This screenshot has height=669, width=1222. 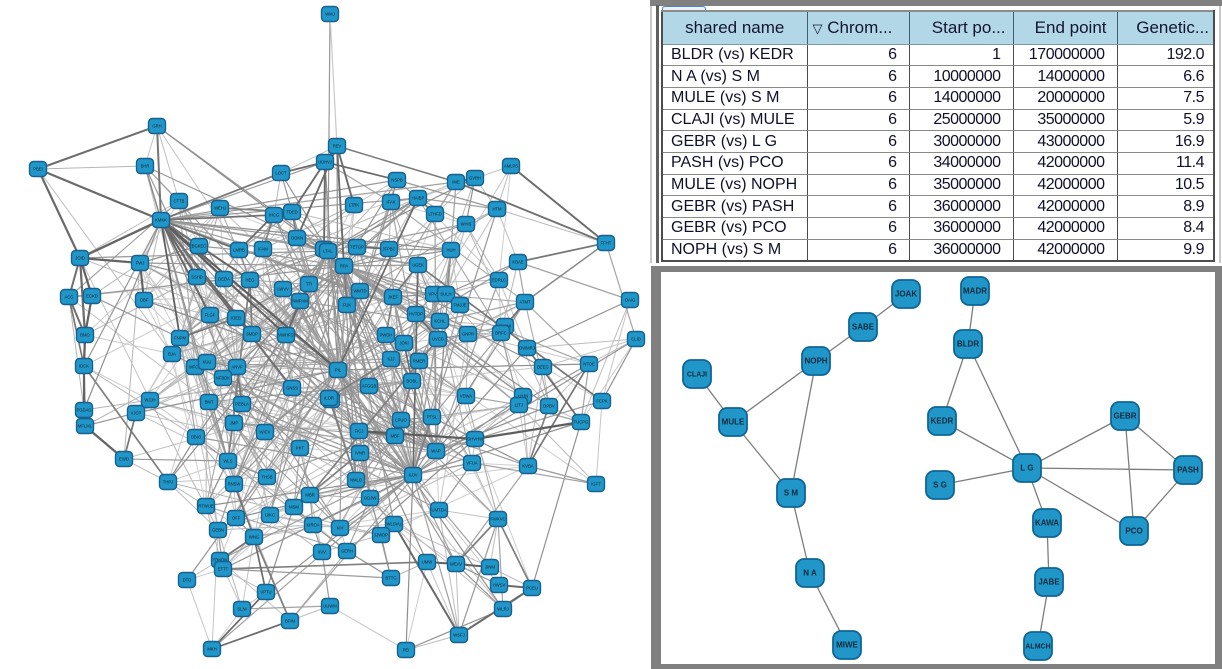 What do you see at coordinates (381, 535) in the screenshot?
I see `svg-text: JJWDP` at bounding box center [381, 535].